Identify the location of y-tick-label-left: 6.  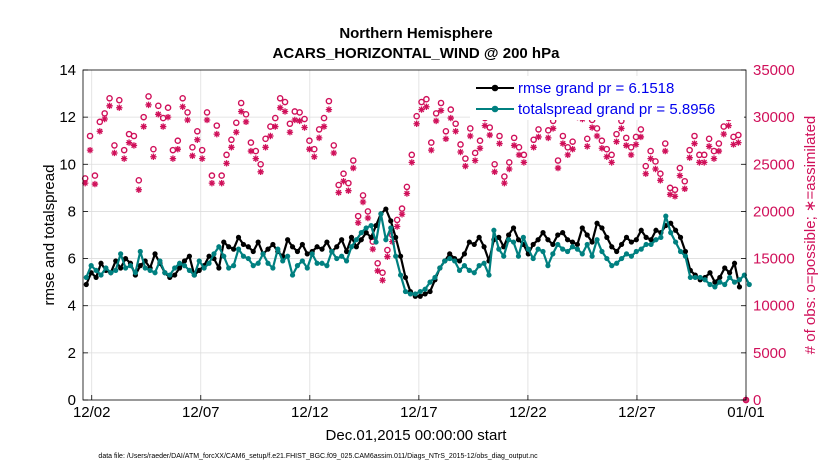
(72, 259).